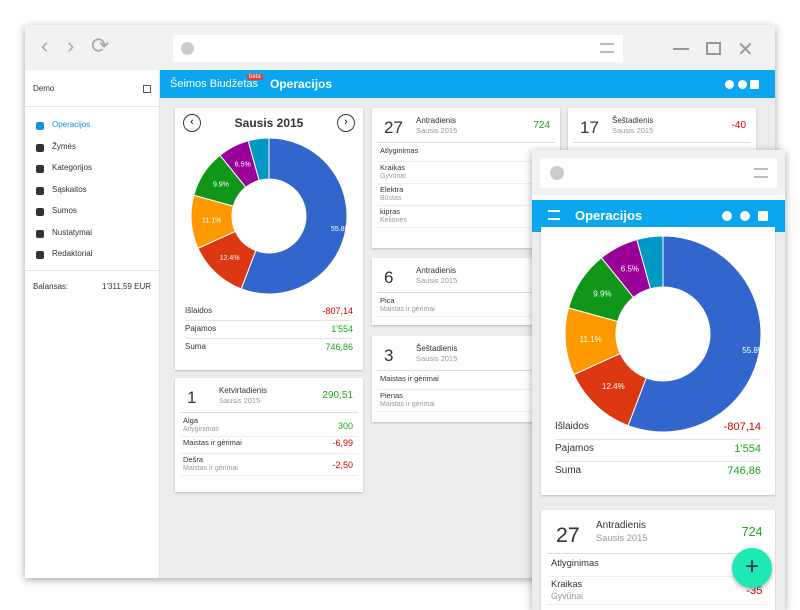 The height and width of the screenshot is (610, 800). What do you see at coordinates (393, 220) in the screenshot?
I see `item-category: Kelionės` at bounding box center [393, 220].